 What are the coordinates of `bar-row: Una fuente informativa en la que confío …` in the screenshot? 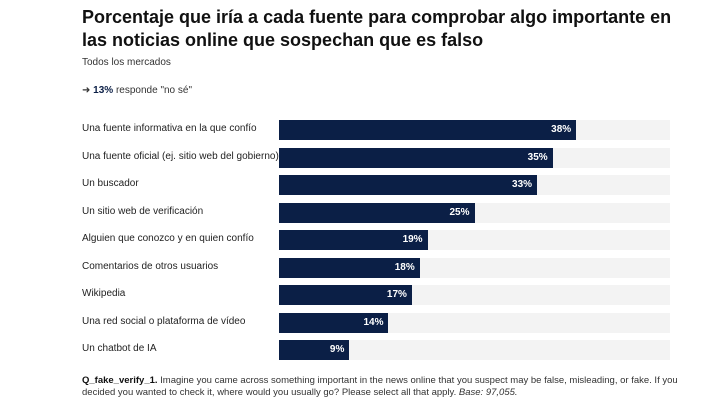 It's located at (382, 130).